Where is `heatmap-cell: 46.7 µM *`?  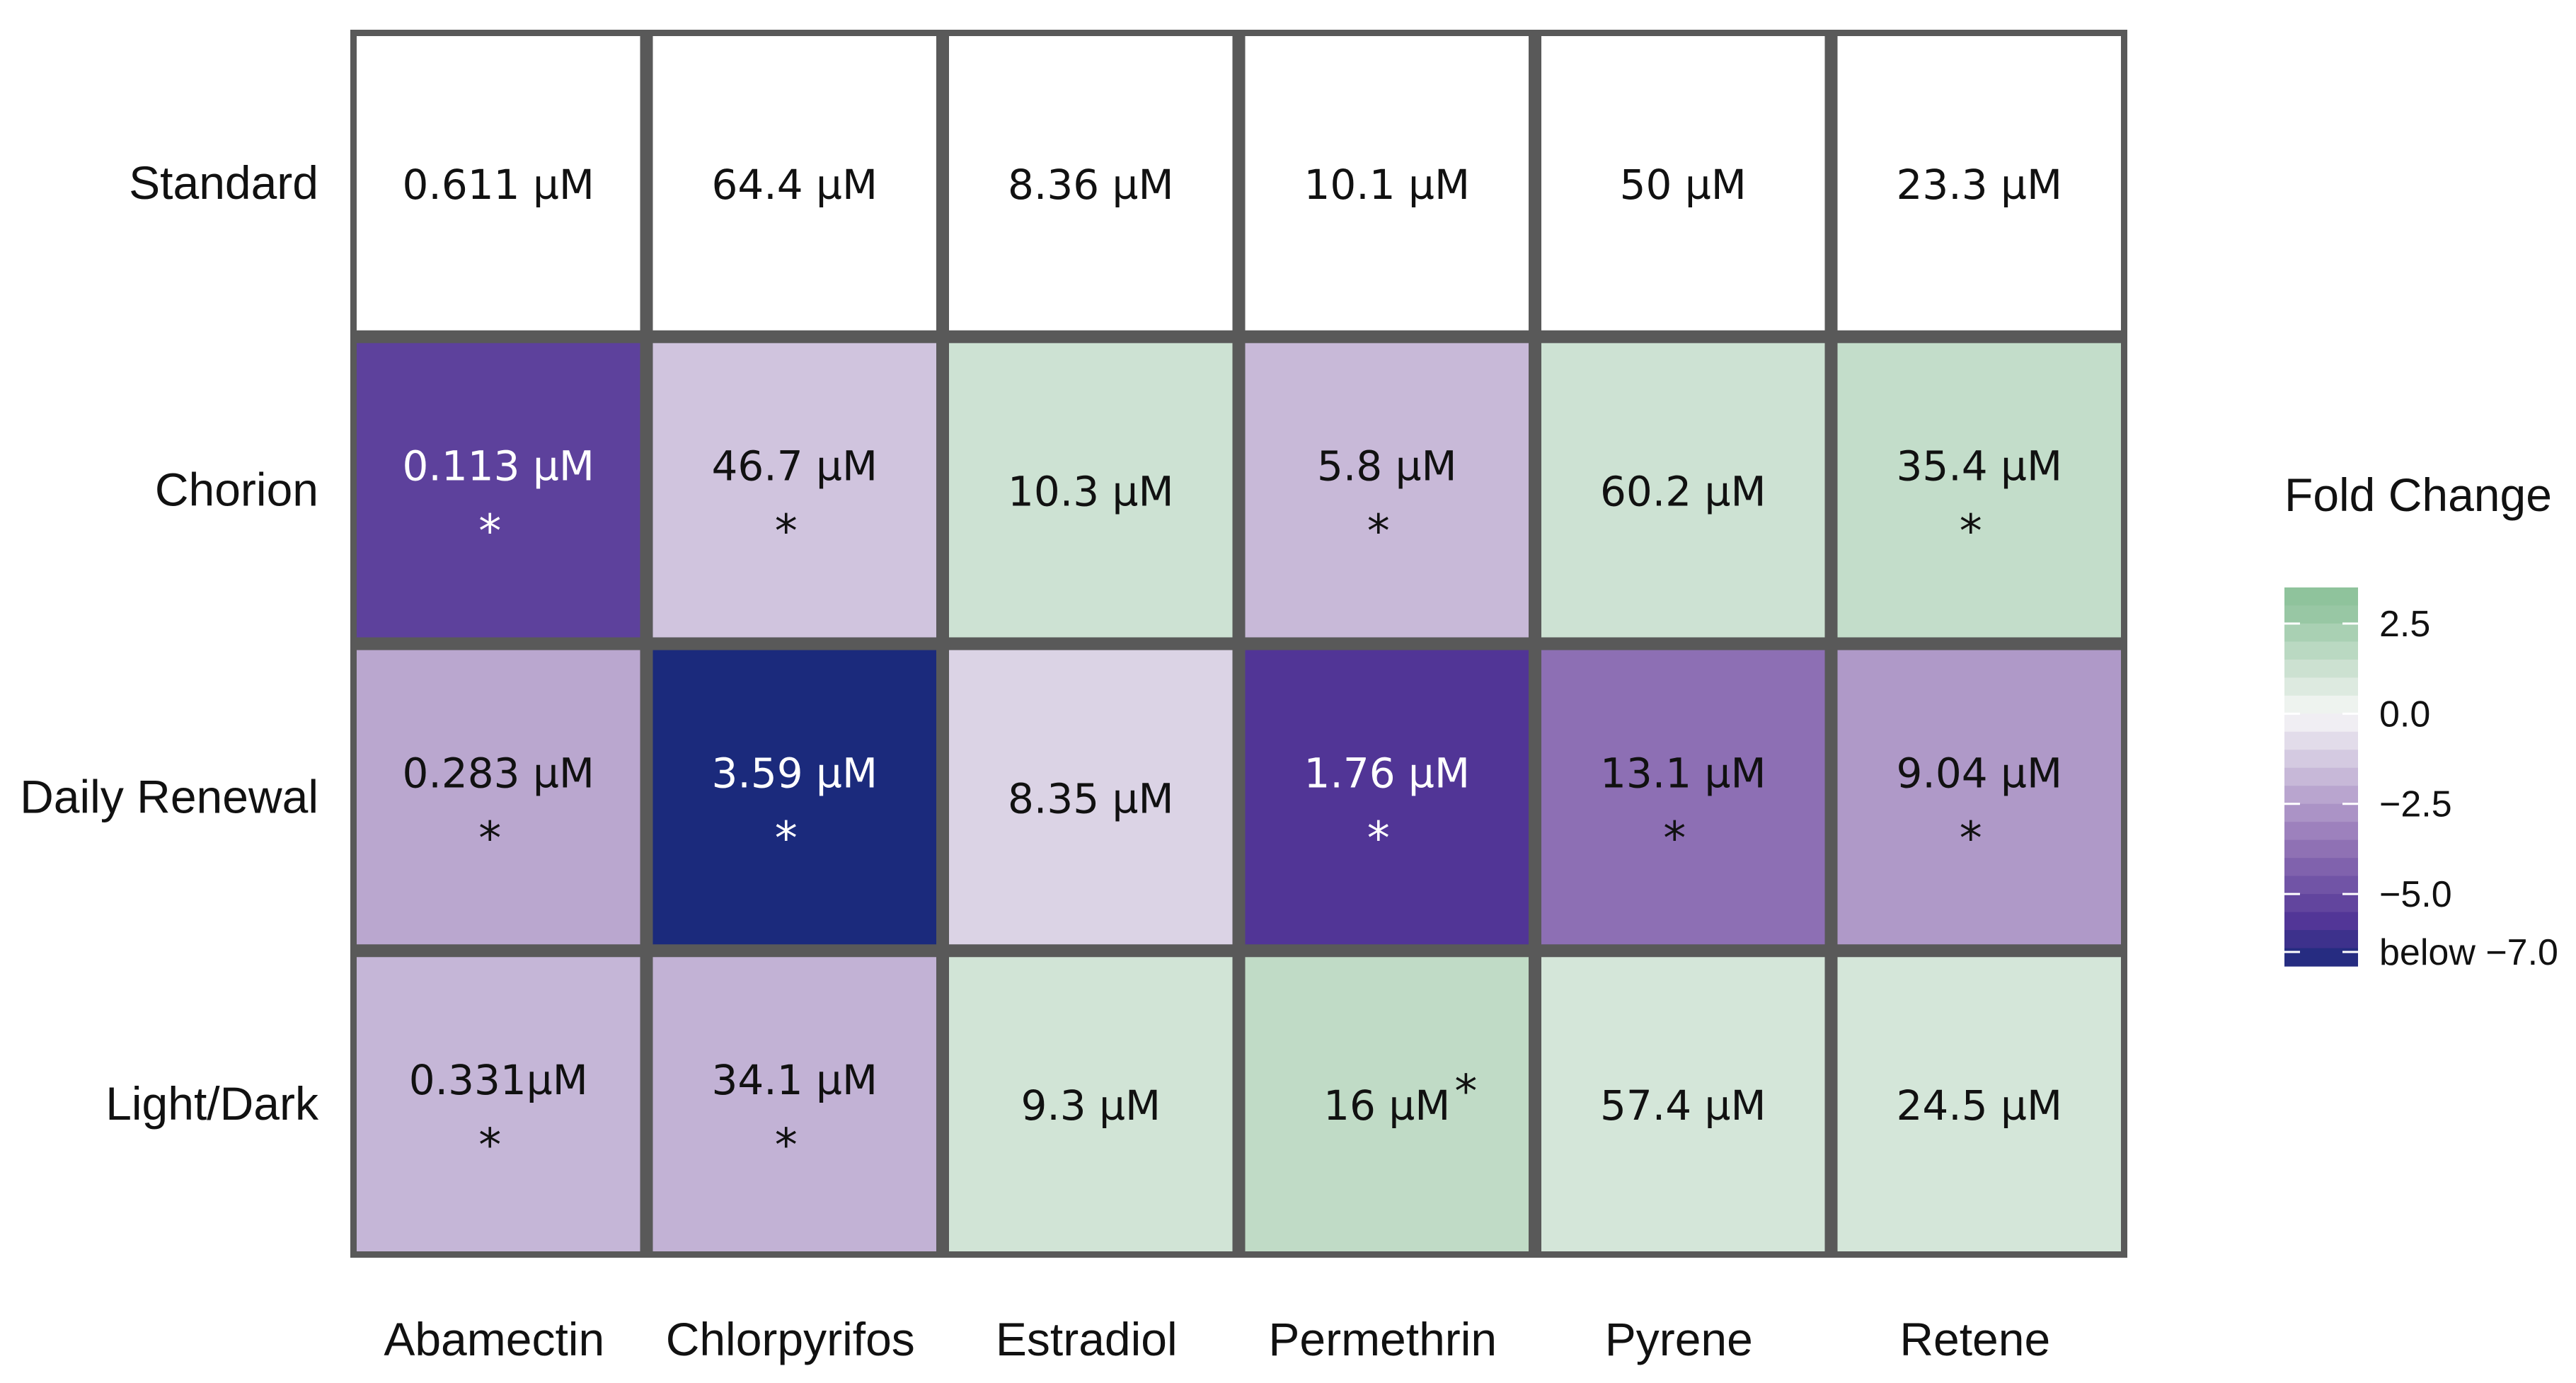 heatmap-cell: 46.7 µM * is located at coordinates (794, 490).